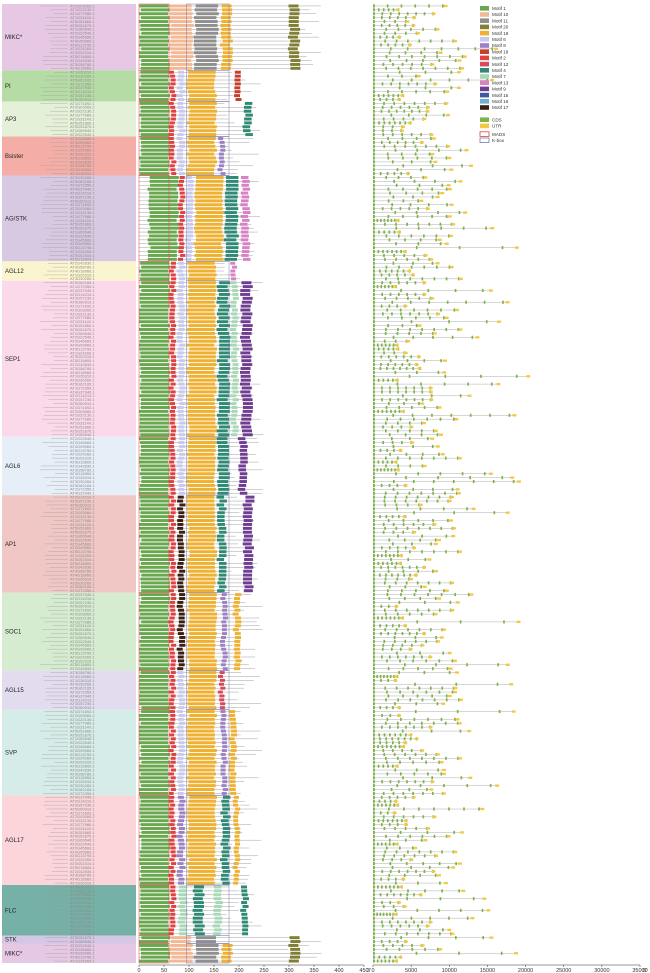  I want to click on clade-band, so click(69, 86).